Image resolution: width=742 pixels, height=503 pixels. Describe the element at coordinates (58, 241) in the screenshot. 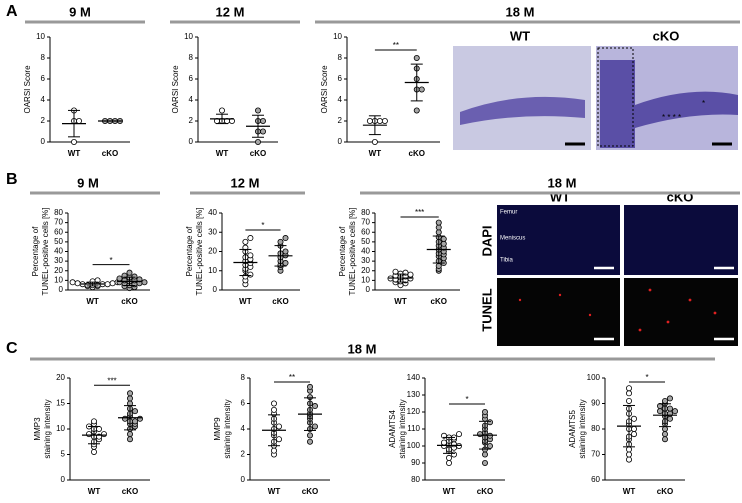

I see `y-tick-label: 50` at that location.